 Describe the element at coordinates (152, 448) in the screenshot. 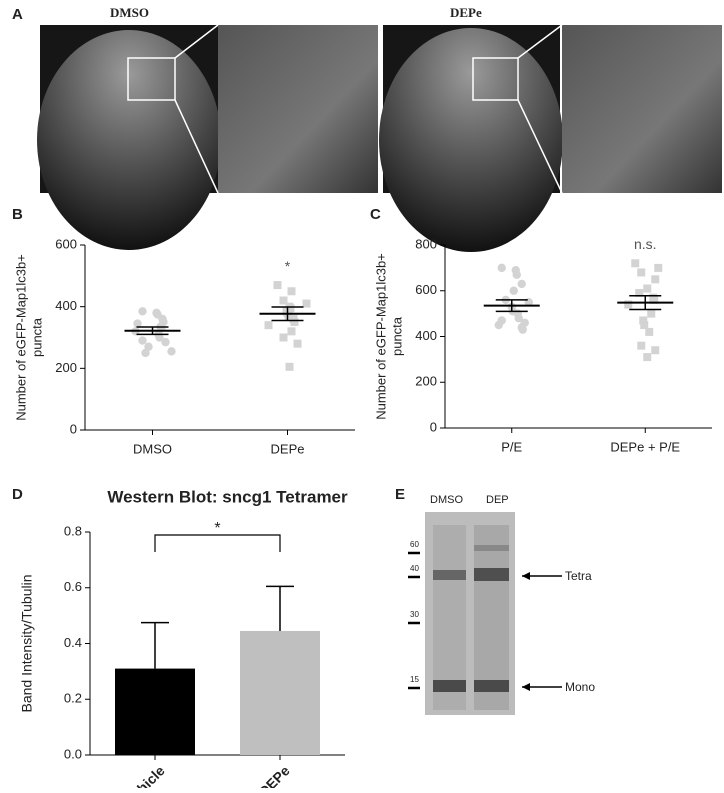

I see `x-tick-label: DMSO` at that location.